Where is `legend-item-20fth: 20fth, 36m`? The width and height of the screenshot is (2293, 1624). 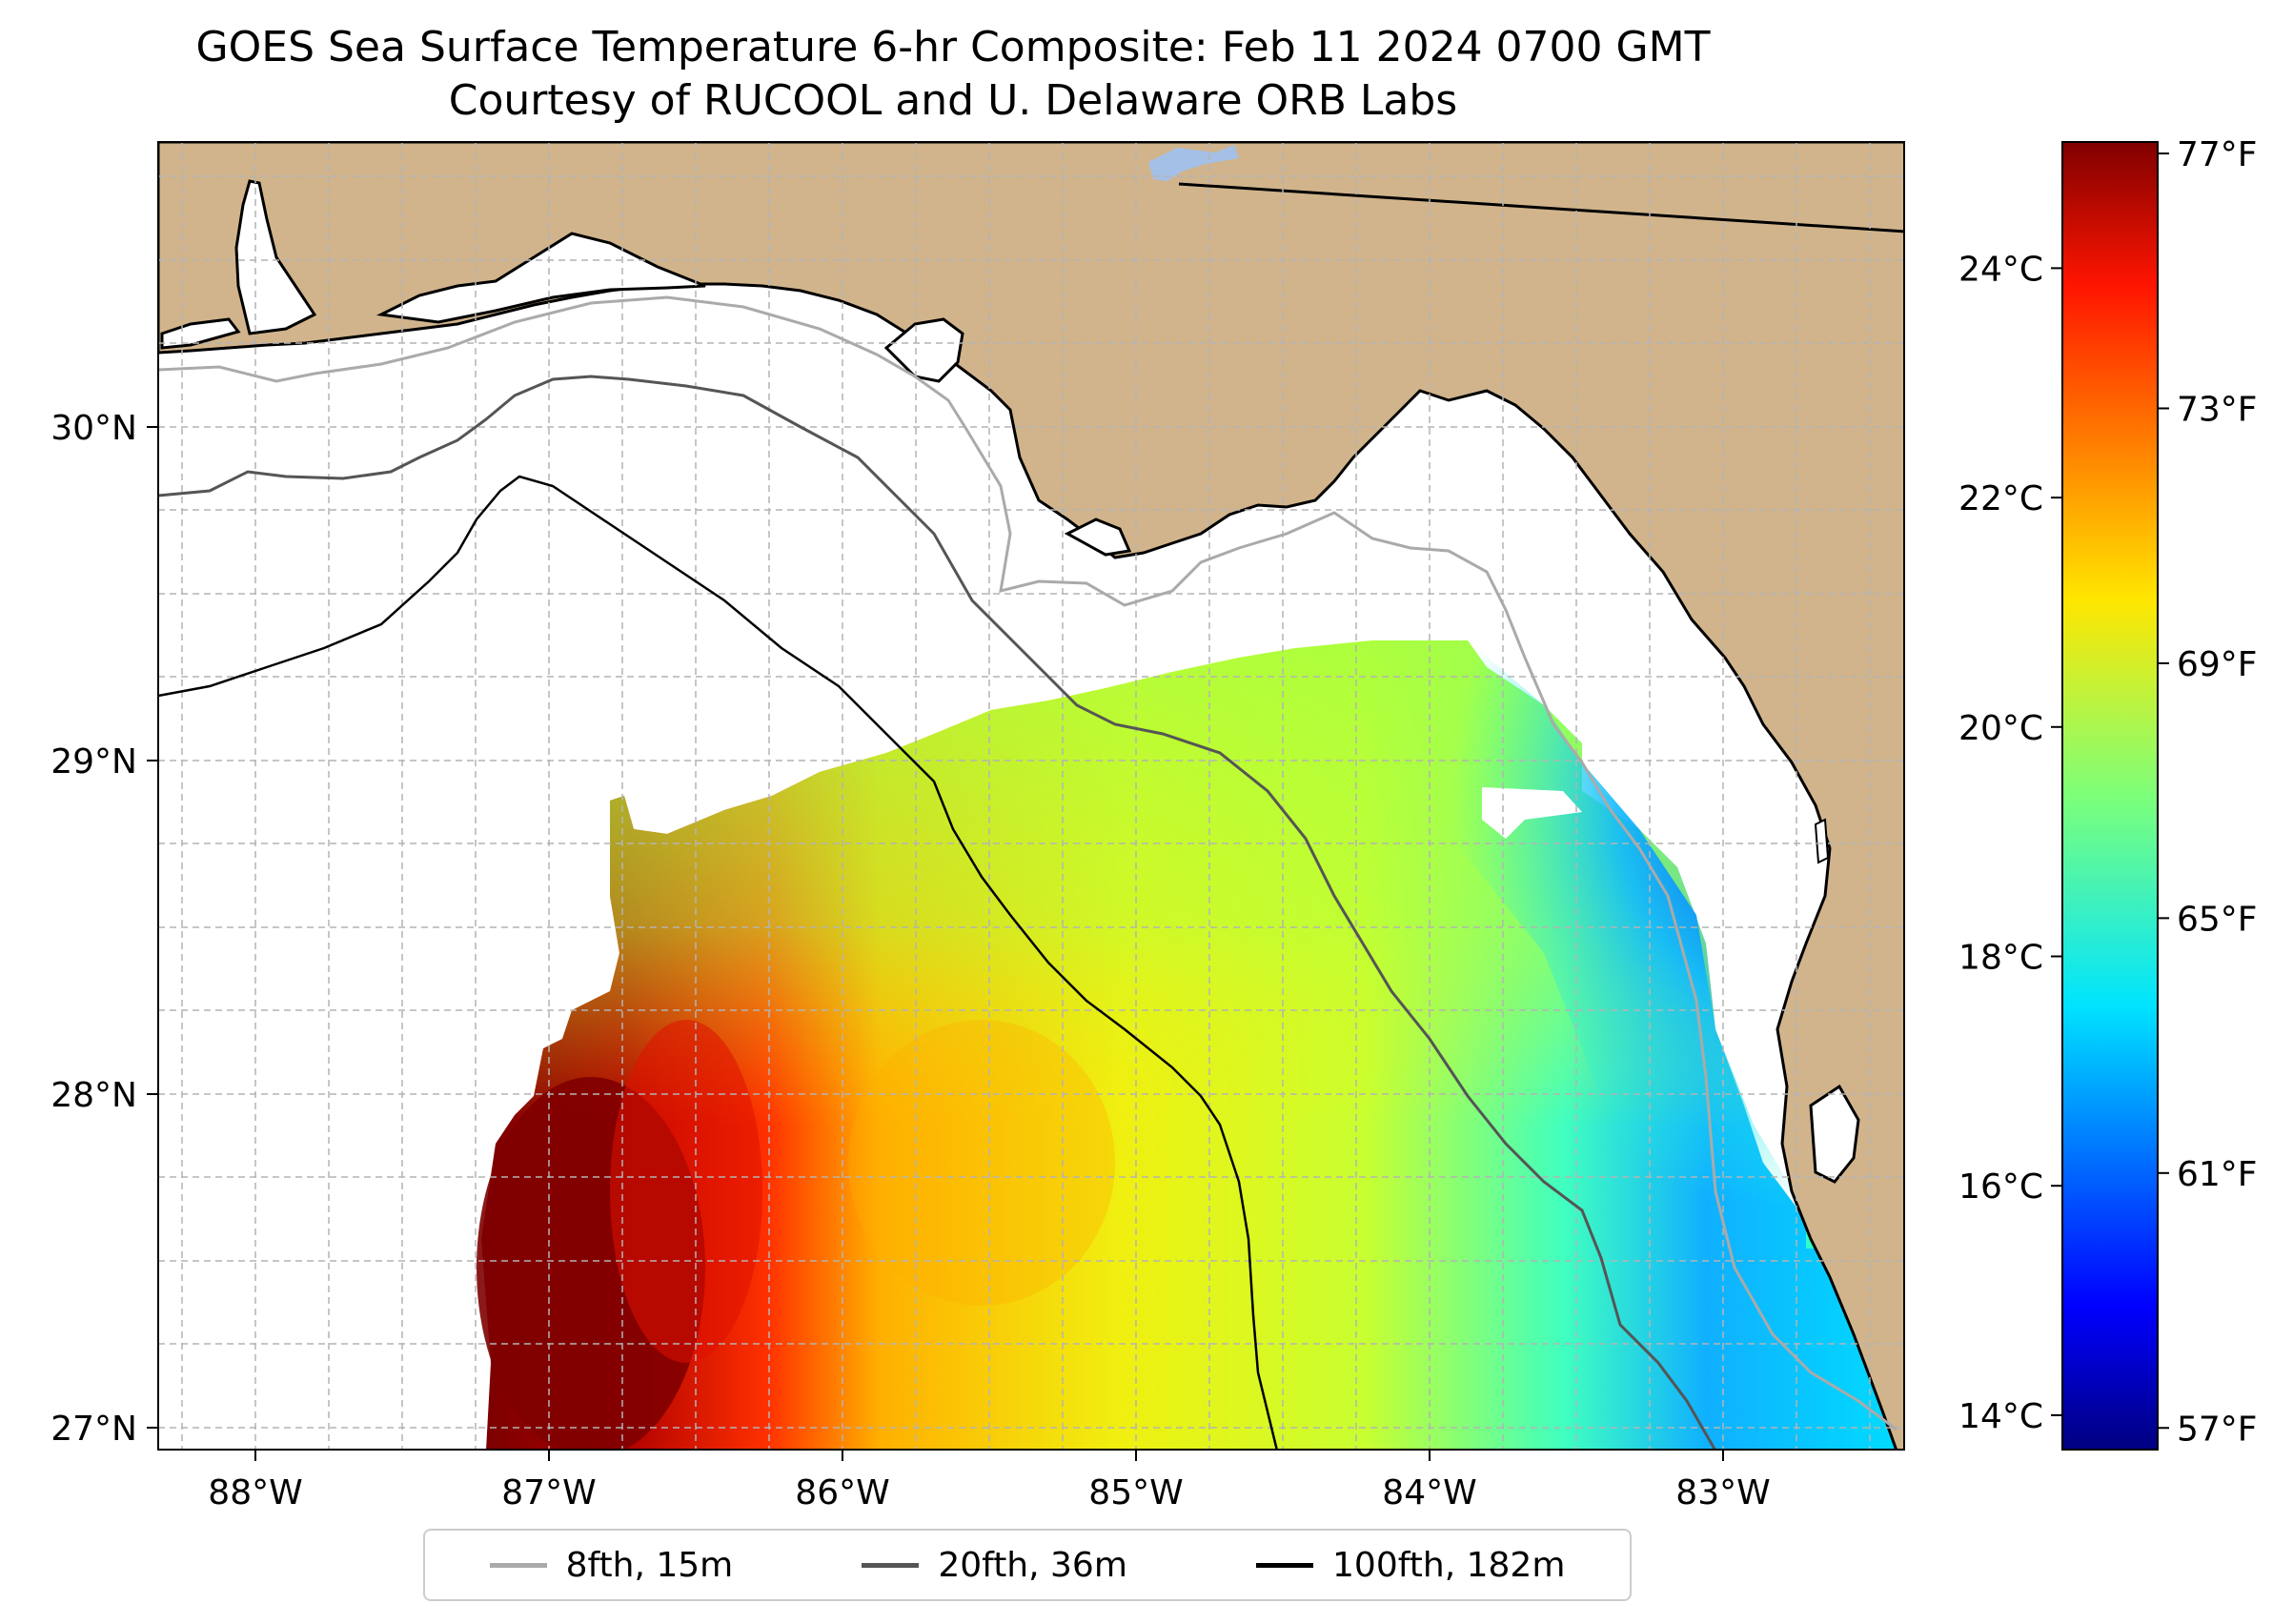
legend-item-20fth: 20fth, 36m is located at coordinates (995, 1565).